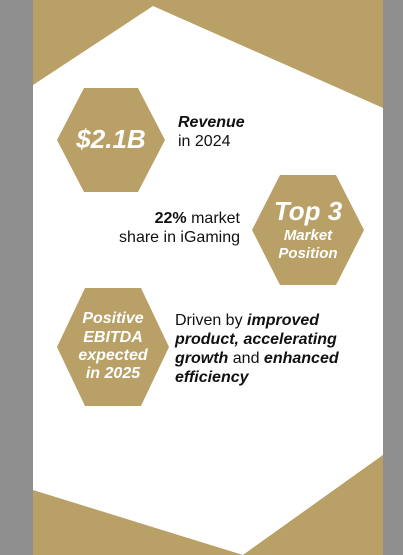 This screenshot has width=403, height=555. I want to click on market-position-rank: Top 3, so click(308, 210).